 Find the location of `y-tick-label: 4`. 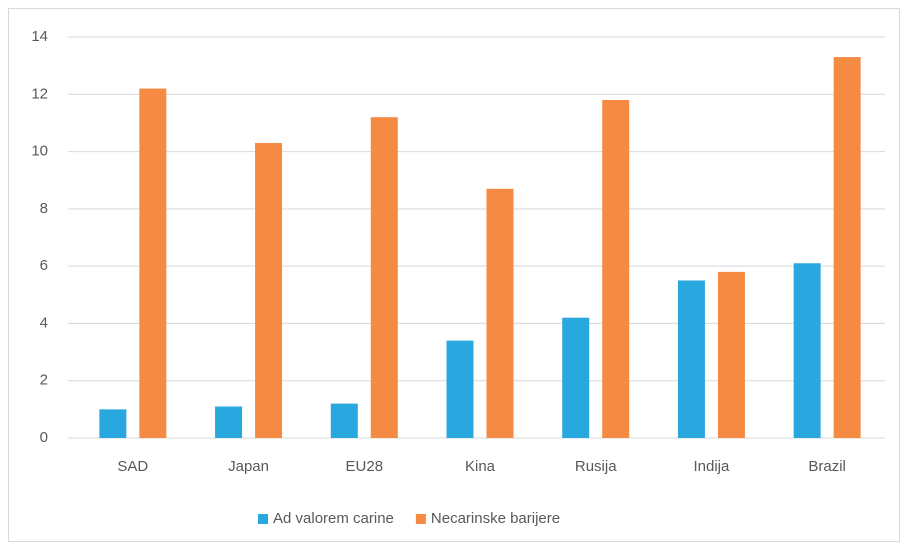

y-tick-label: 4 is located at coordinates (44, 322).